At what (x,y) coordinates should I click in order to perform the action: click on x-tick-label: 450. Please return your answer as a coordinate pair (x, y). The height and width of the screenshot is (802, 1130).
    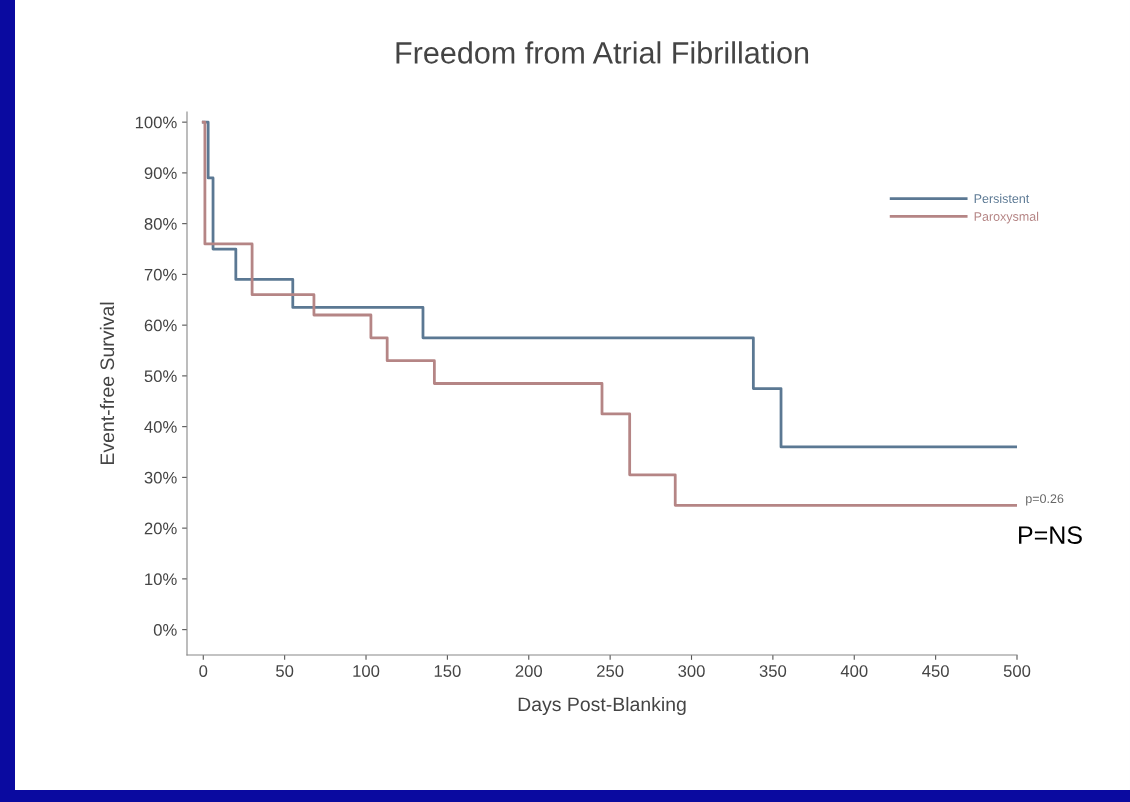
    Looking at the image, I should click on (935, 671).